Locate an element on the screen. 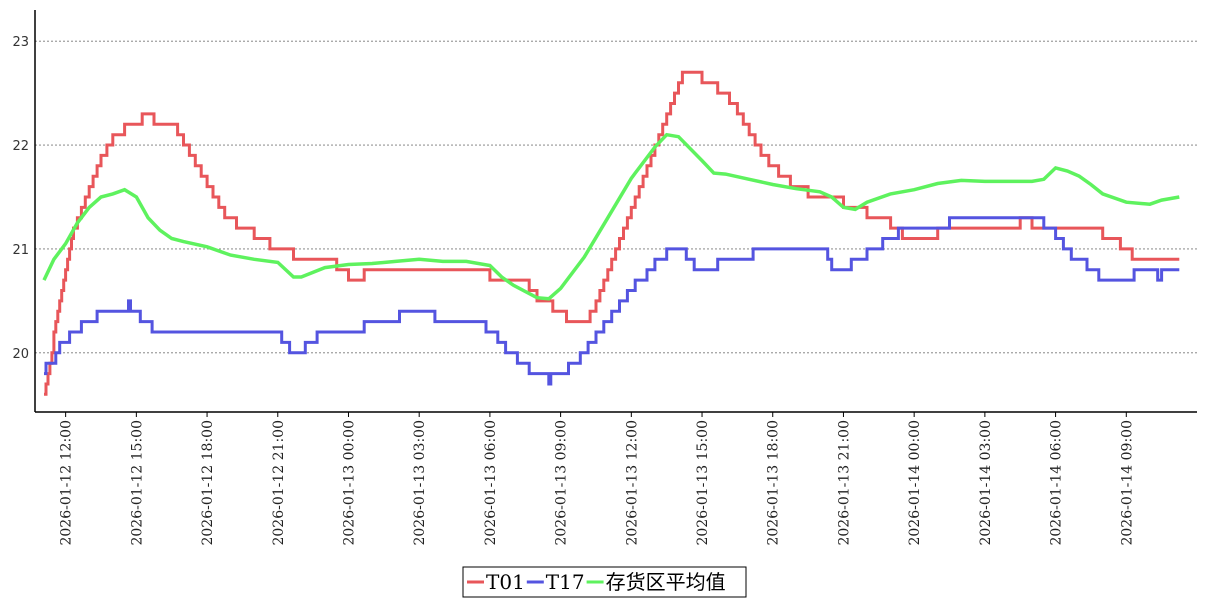  x-tick-label: 2026-01-14 06:00 is located at coordinates (1057, 483).